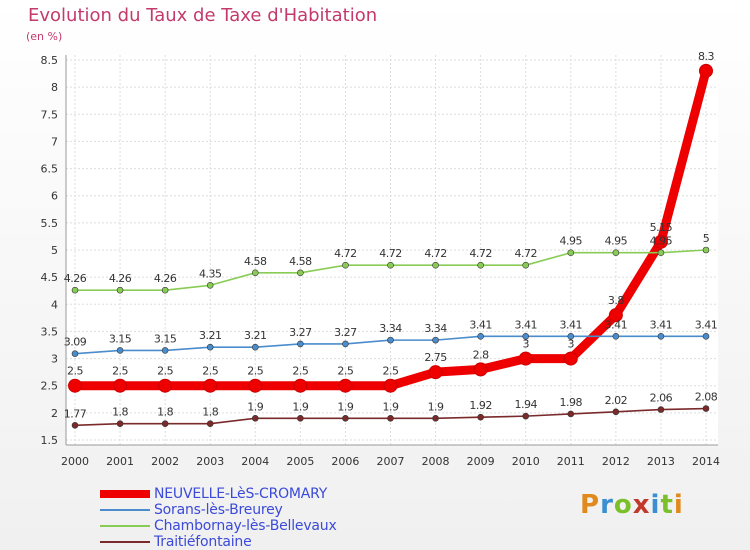  I want to click on data-label: 8.3, so click(706, 56).